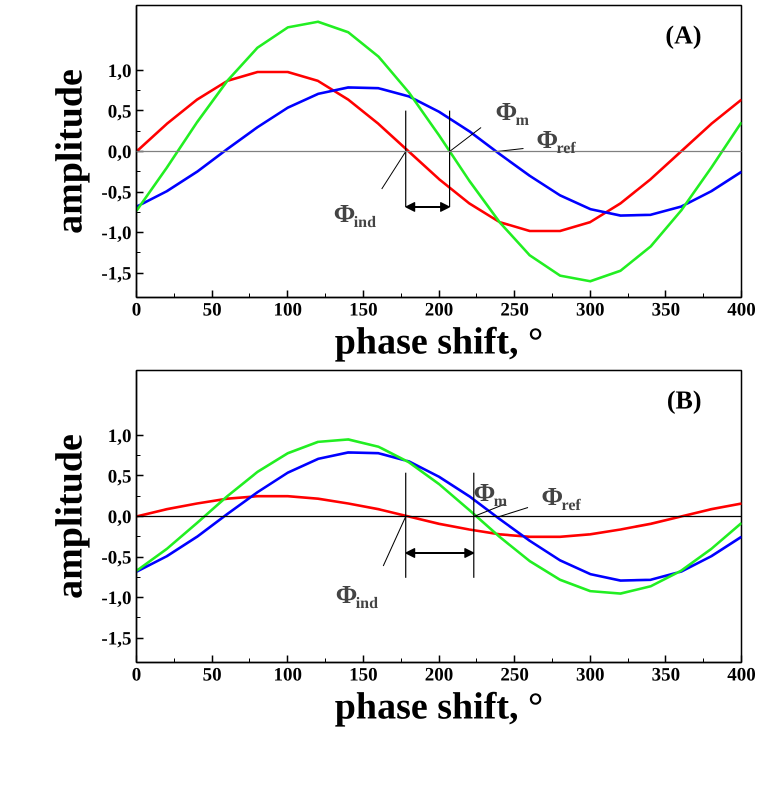 This screenshot has height=790, width=763. Describe the element at coordinates (683, 35) in the screenshot. I see `annotation: (A)` at that location.